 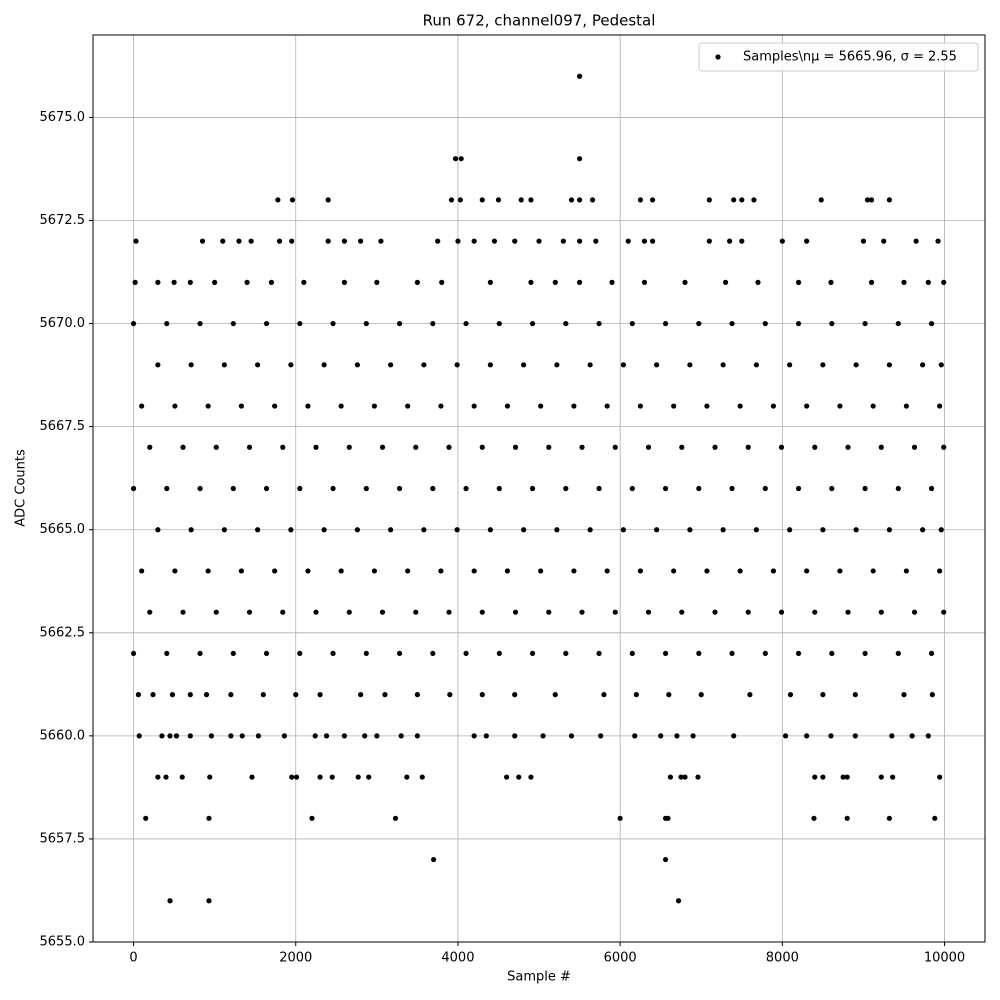 What do you see at coordinates (63, 220) in the screenshot?
I see `y-tick-label: 5672.5` at bounding box center [63, 220].